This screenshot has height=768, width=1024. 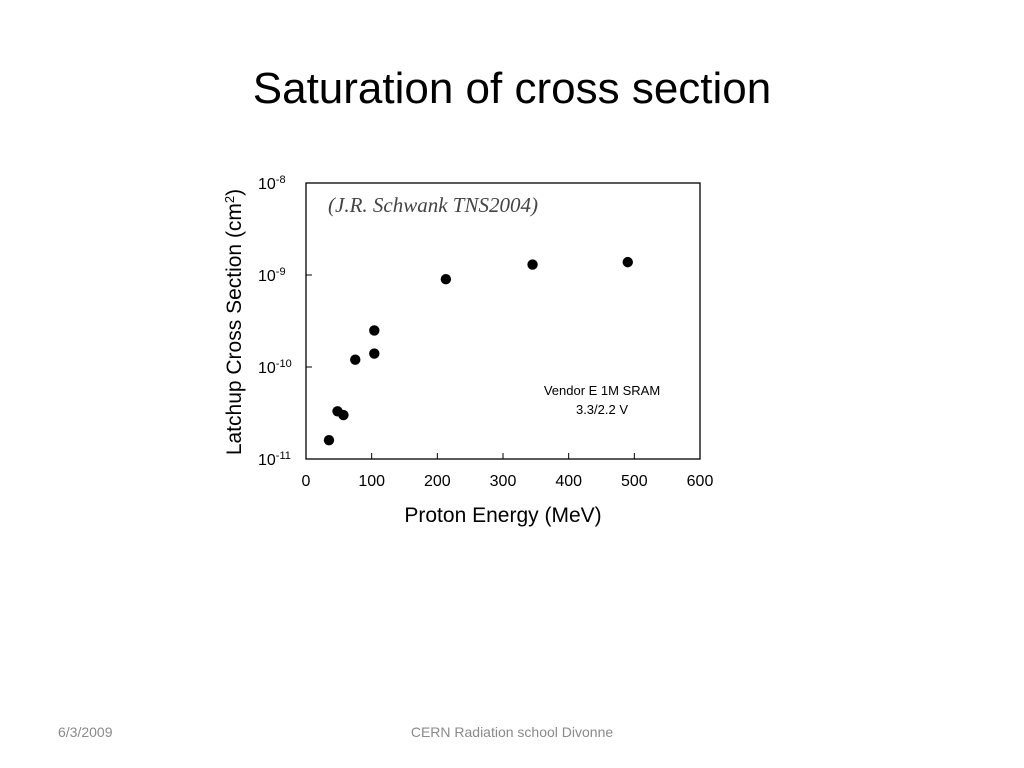 What do you see at coordinates (274, 459) in the screenshot?
I see `y-tick-label: 10⁻¹¹` at bounding box center [274, 459].